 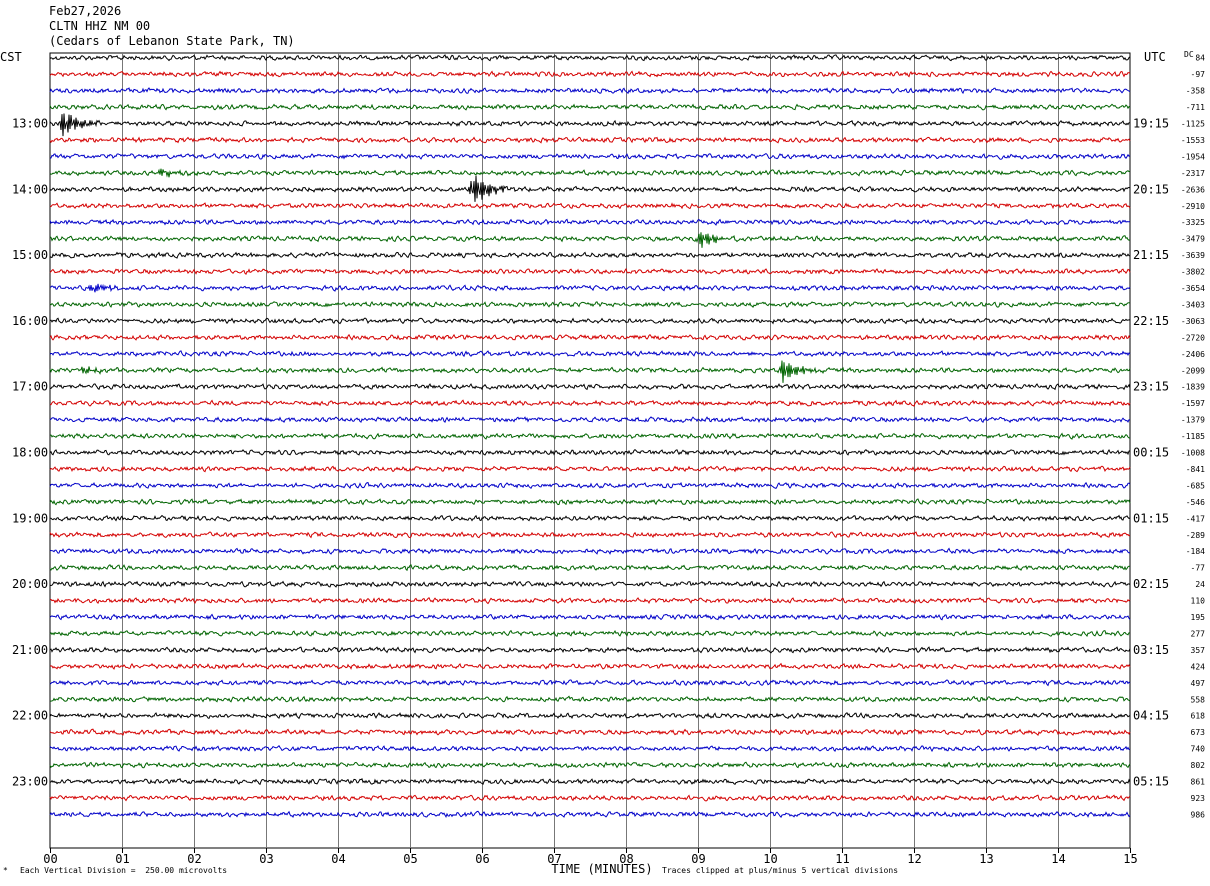 What do you see at coordinates (1198, 568) in the screenshot?
I see `trace-dc-offset: -77` at bounding box center [1198, 568].